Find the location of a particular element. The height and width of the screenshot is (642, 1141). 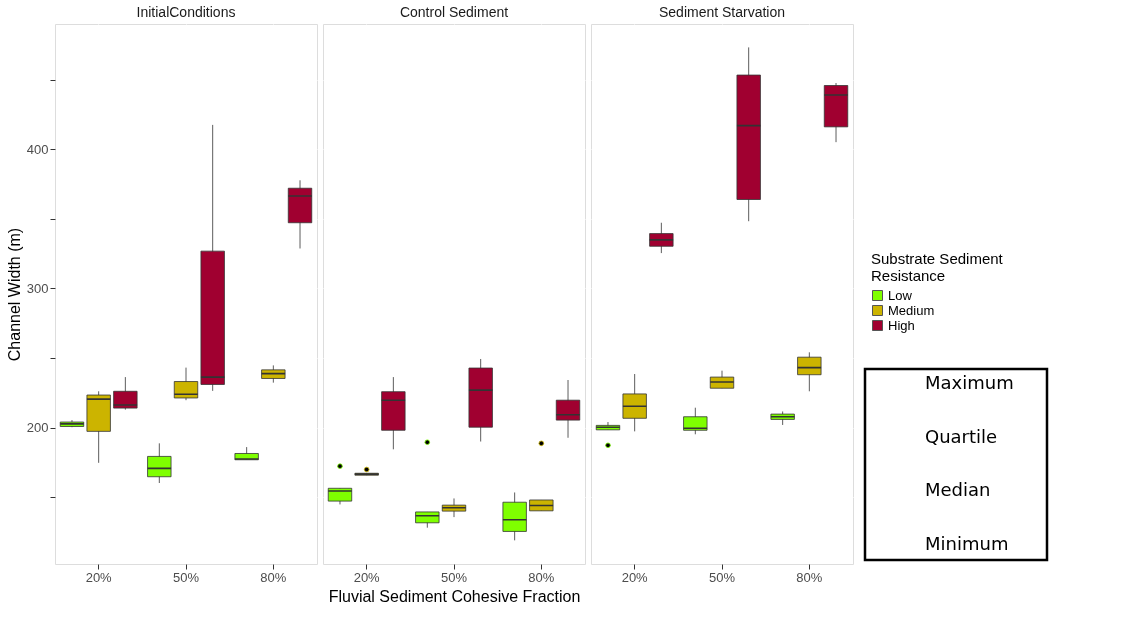

y-tick-label: 300 is located at coordinates (37, 288).